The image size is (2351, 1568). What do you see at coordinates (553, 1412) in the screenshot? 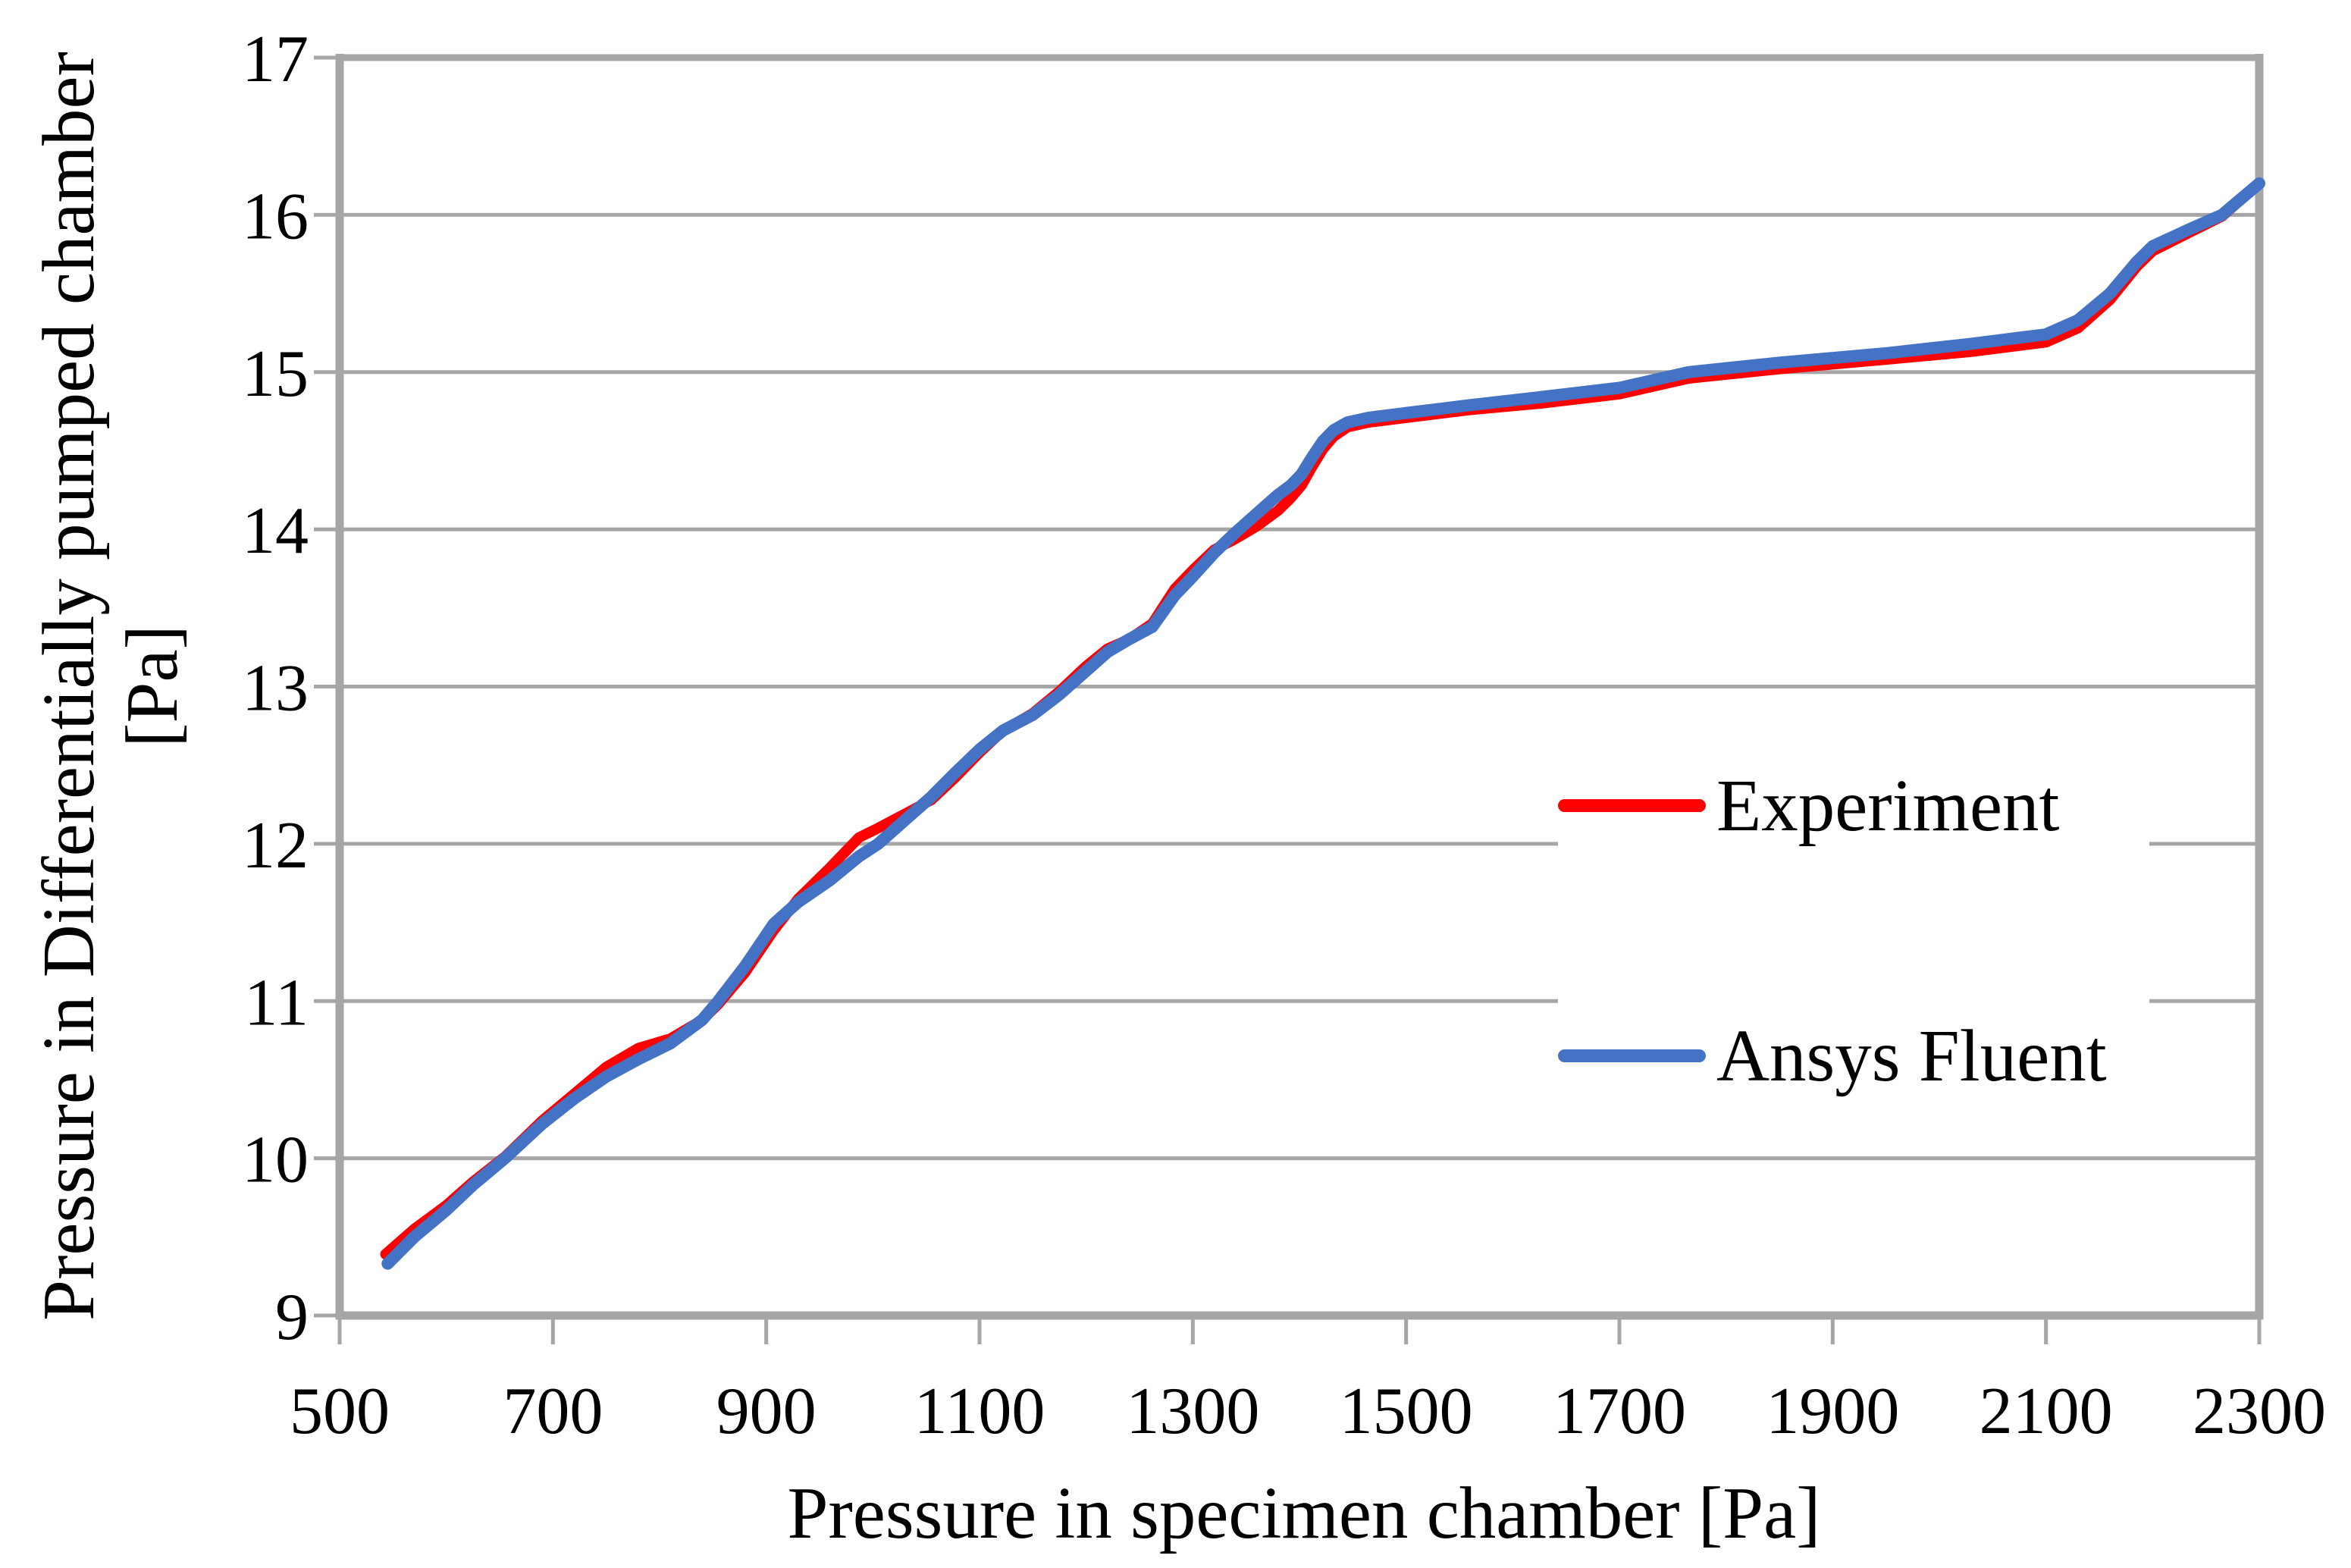
I see `x-tick-label-700: 700` at bounding box center [553, 1412].